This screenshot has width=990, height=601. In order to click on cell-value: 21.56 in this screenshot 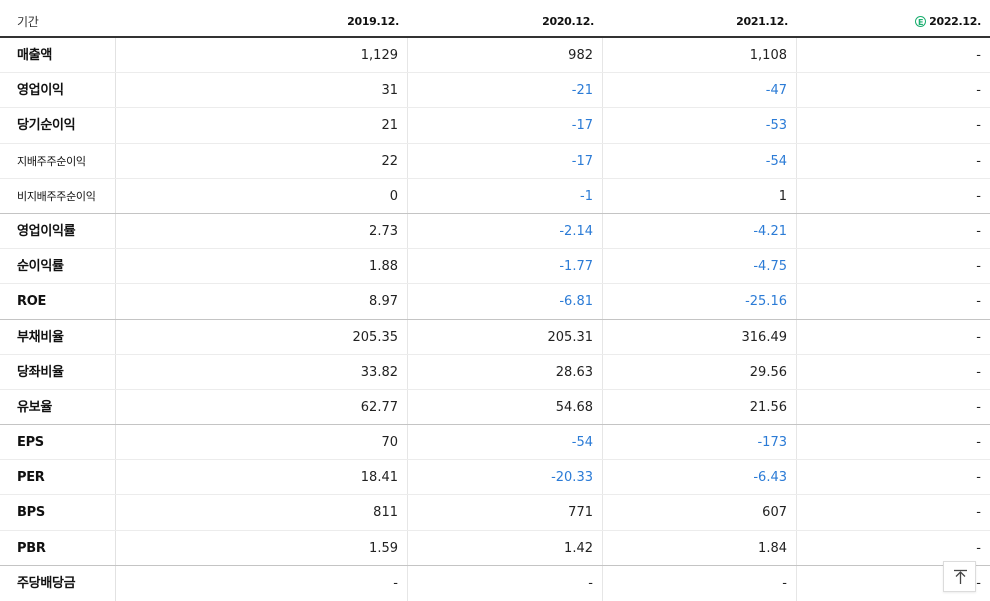, I will do `click(700, 407)`.